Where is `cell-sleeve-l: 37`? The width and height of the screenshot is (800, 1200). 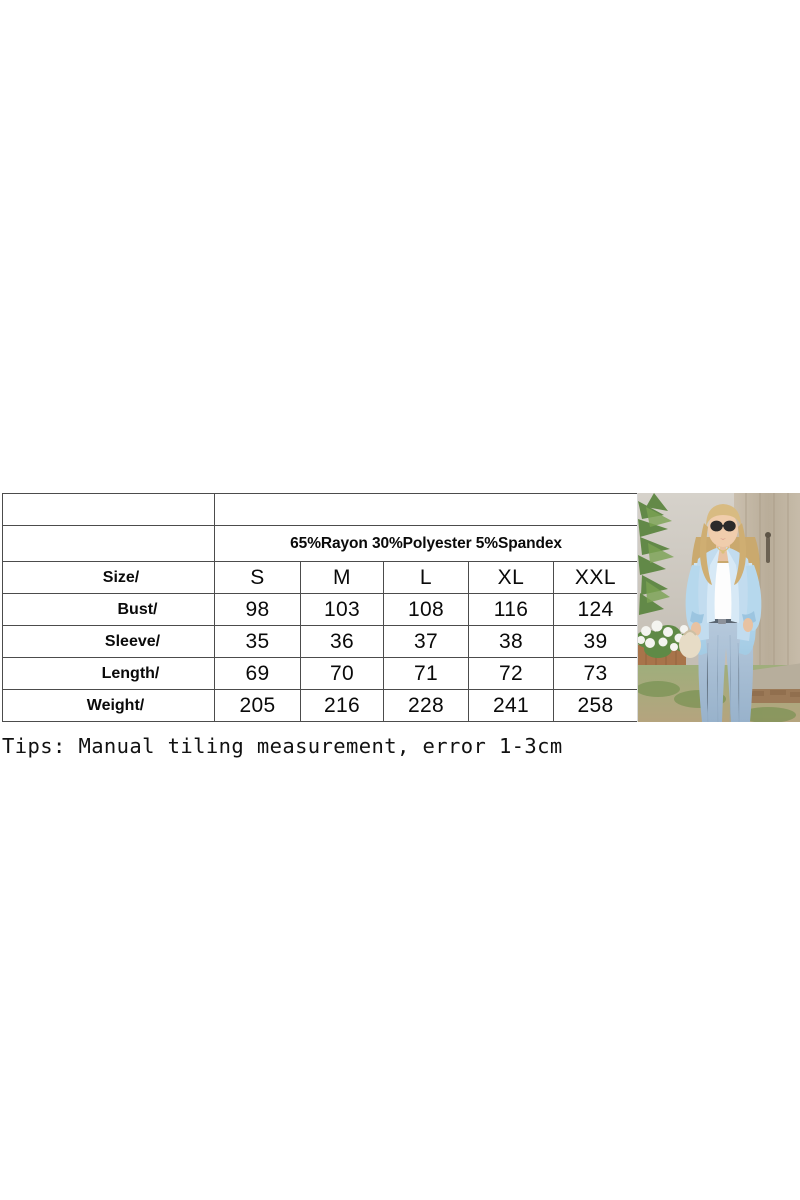
cell-sleeve-l: 37 is located at coordinates (426, 641).